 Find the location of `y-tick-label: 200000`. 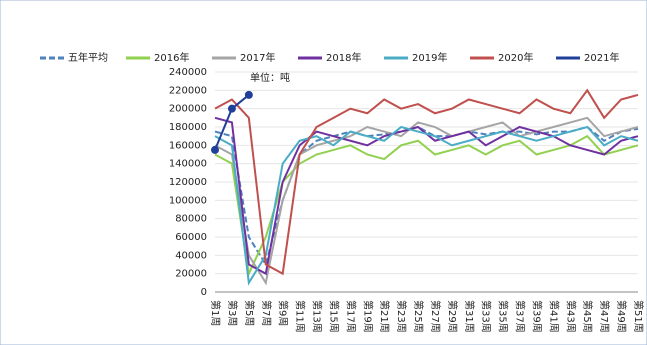

y-tick-label: 200000 is located at coordinates (188, 109).